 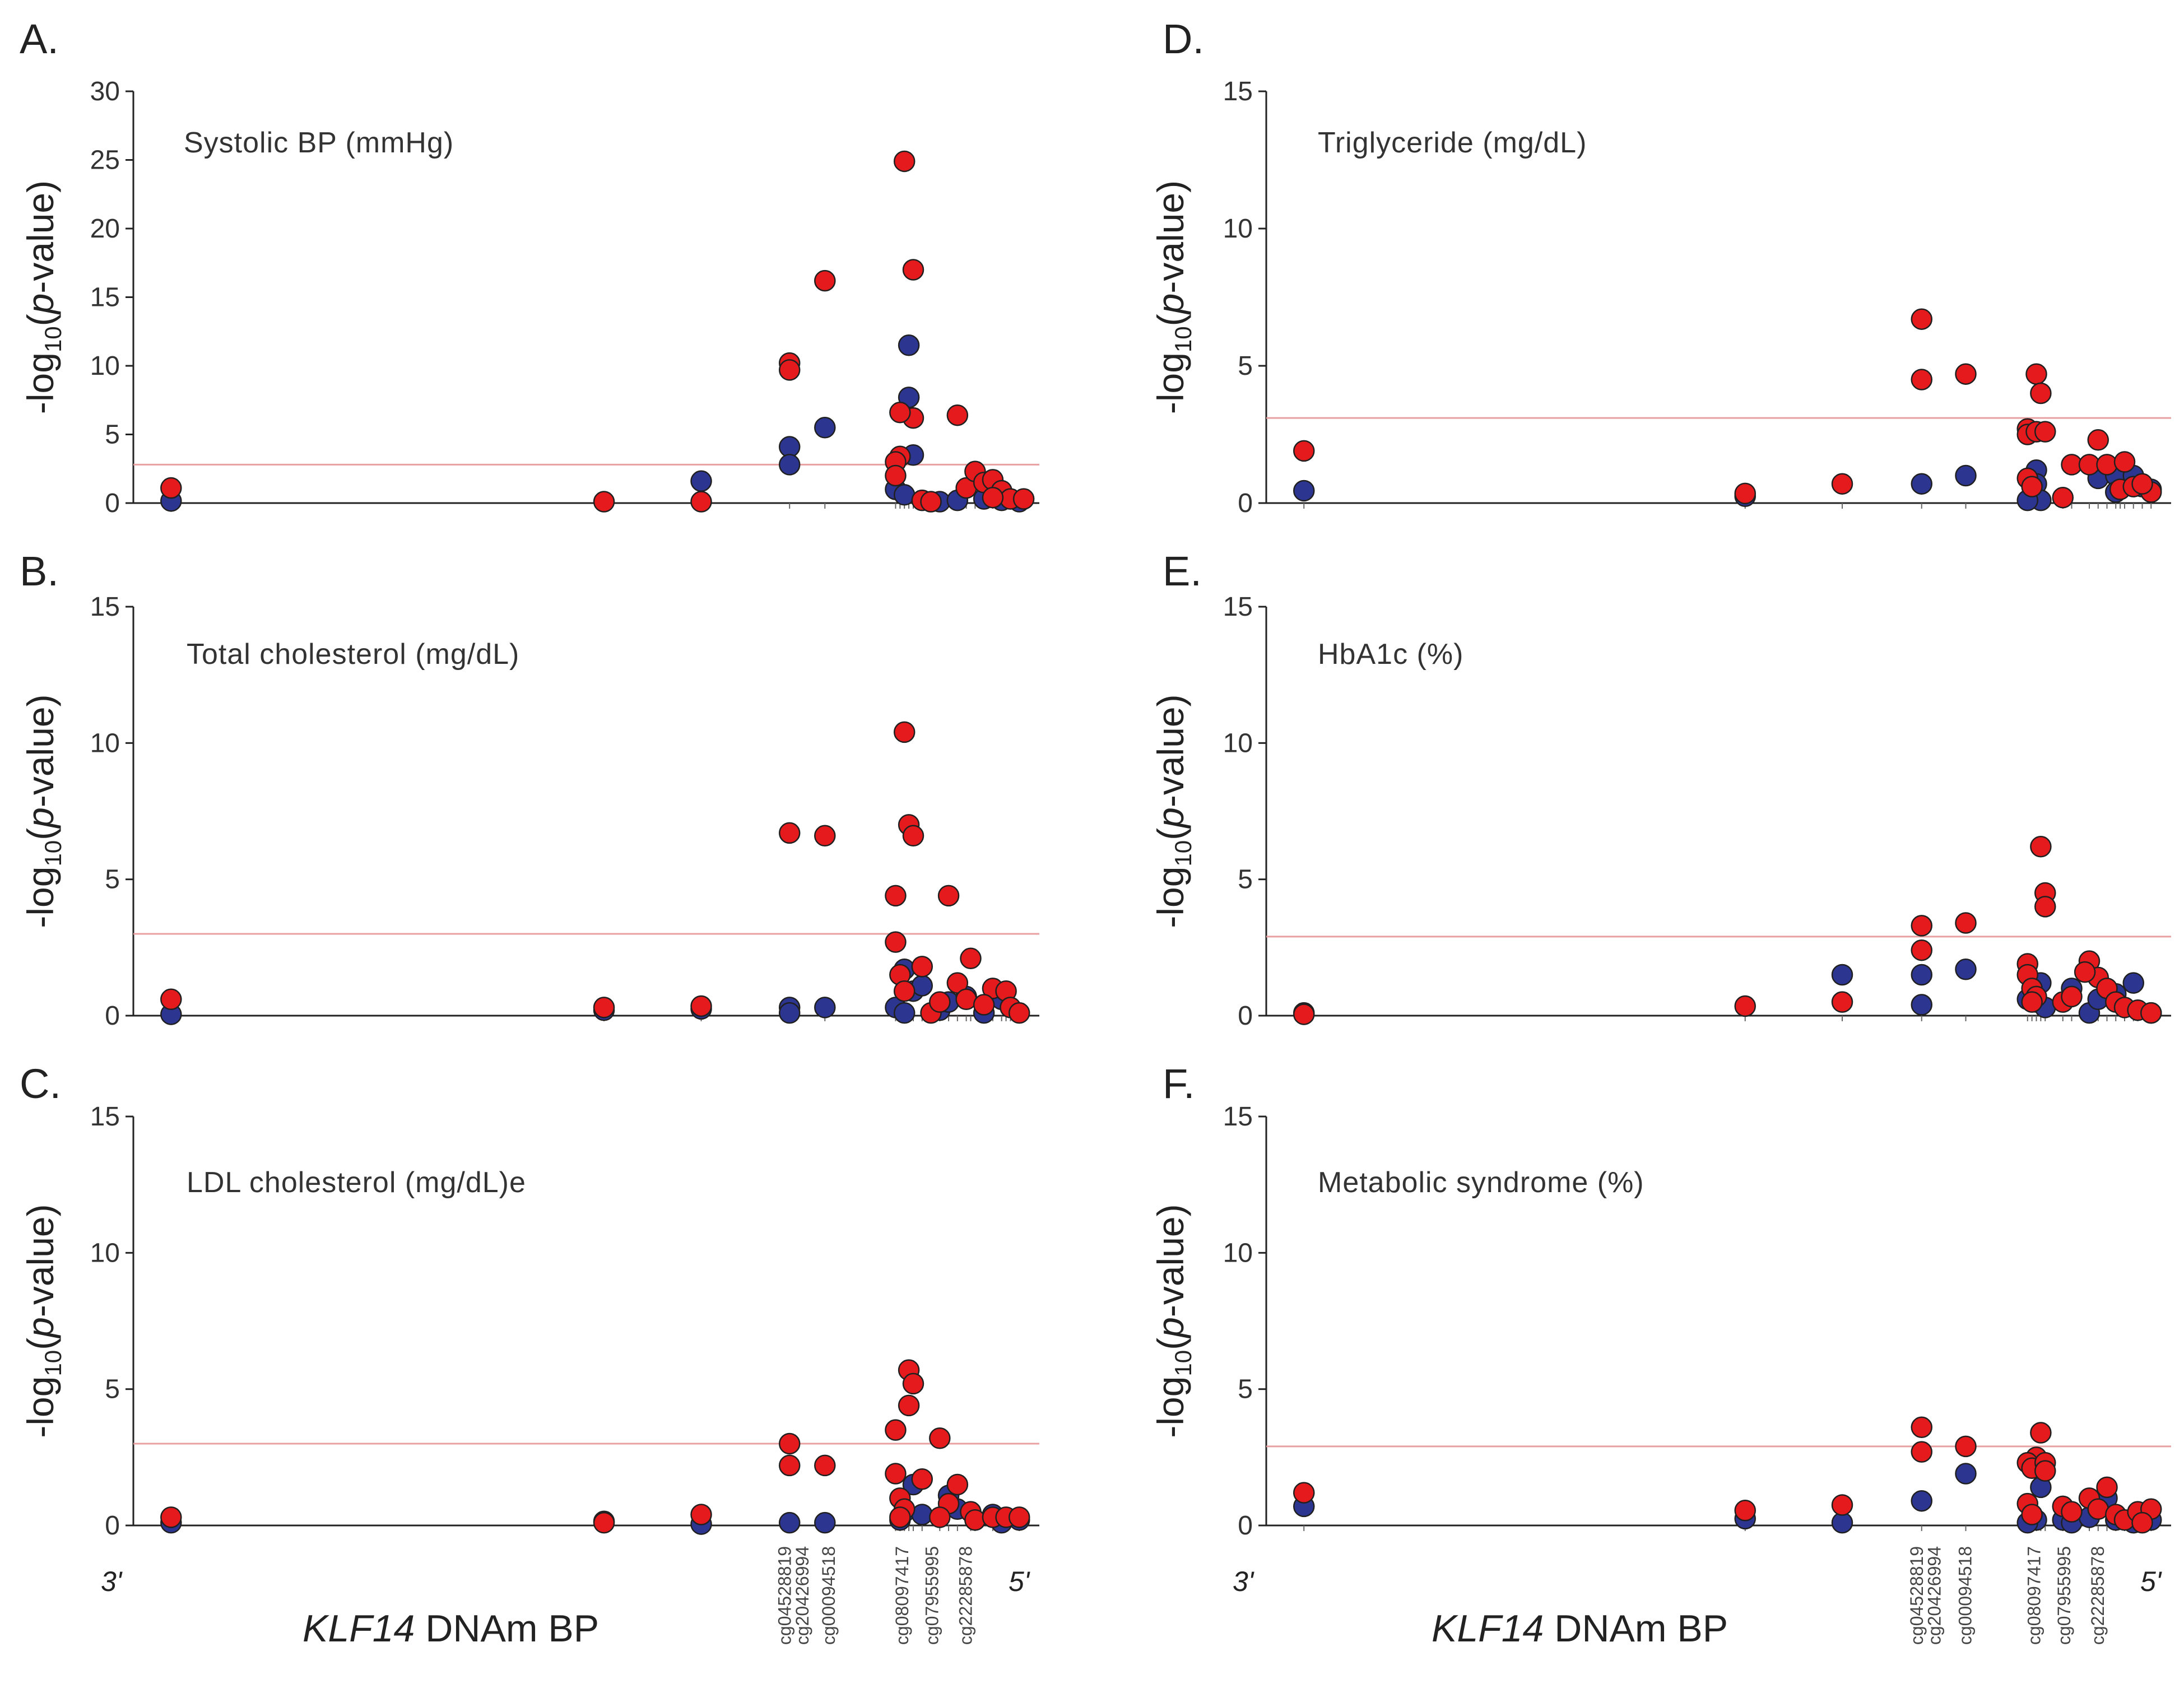 What do you see at coordinates (1452, 143) in the screenshot?
I see `plot-title: Triglyceride (mg/dL)` at bounding box center [1452, 143].